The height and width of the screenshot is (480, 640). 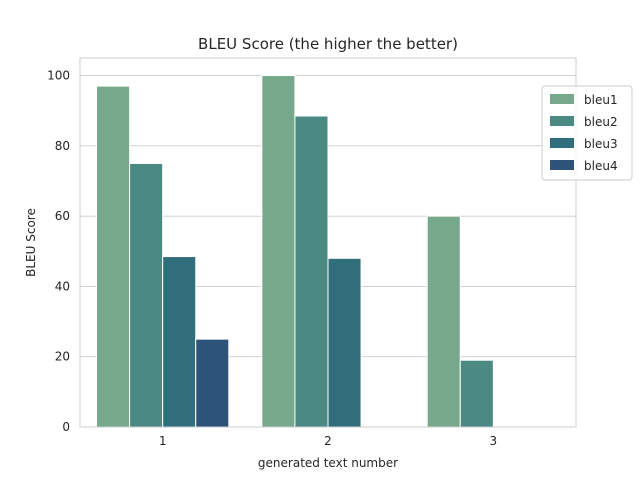 What do you see at coordinates (494, 441) in the screenshot?
I see `x-tick-label: 3` at bounding box center [494, 441].